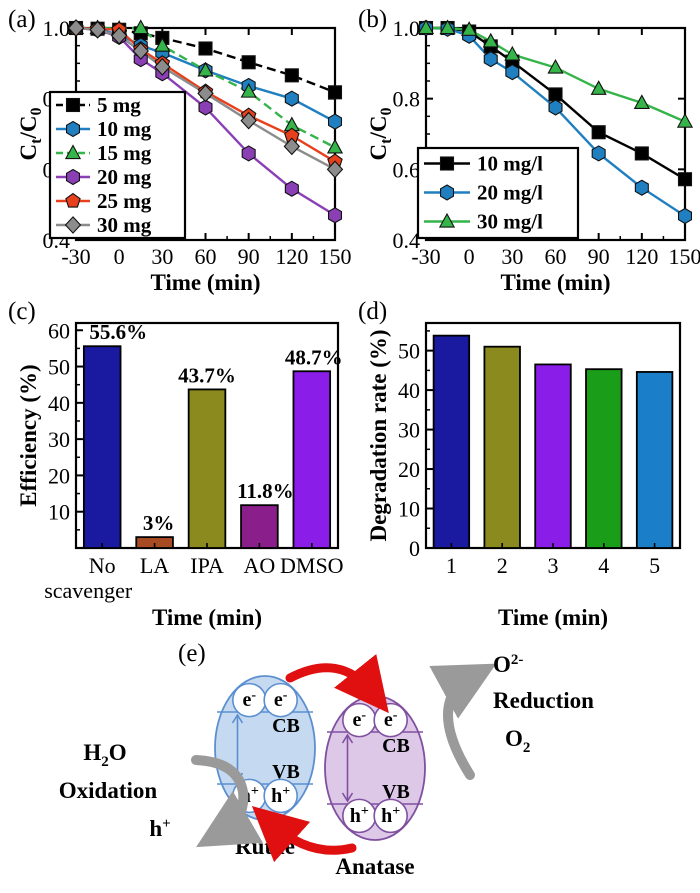 This screenshot has height=893, width=700. Describe the element at coordinates (654, 565) in the screenshot. I see `x-axis-category-label: 5` at that location.